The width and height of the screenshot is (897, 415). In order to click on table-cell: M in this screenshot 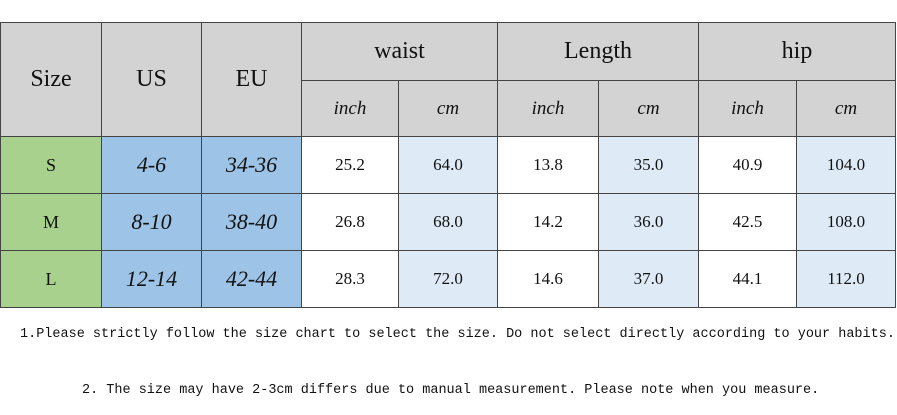, I will do `click(51, 222)`.